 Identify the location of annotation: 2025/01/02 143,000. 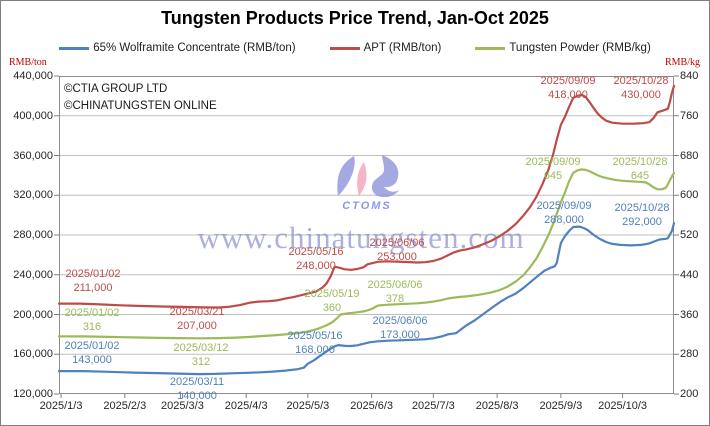
(91, 353).